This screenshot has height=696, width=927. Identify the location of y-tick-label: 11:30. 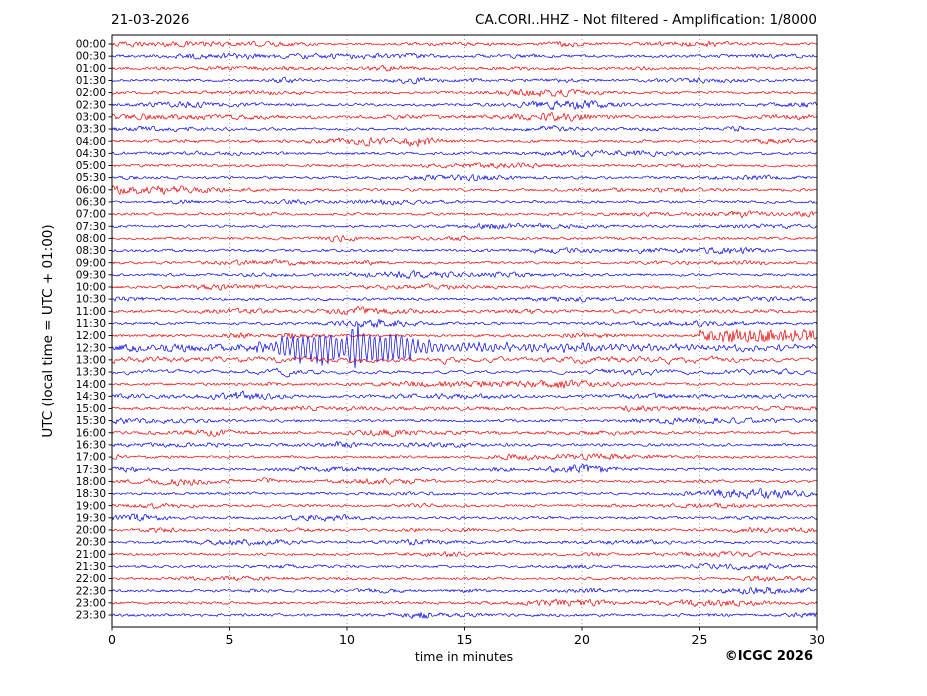
(91, 324).